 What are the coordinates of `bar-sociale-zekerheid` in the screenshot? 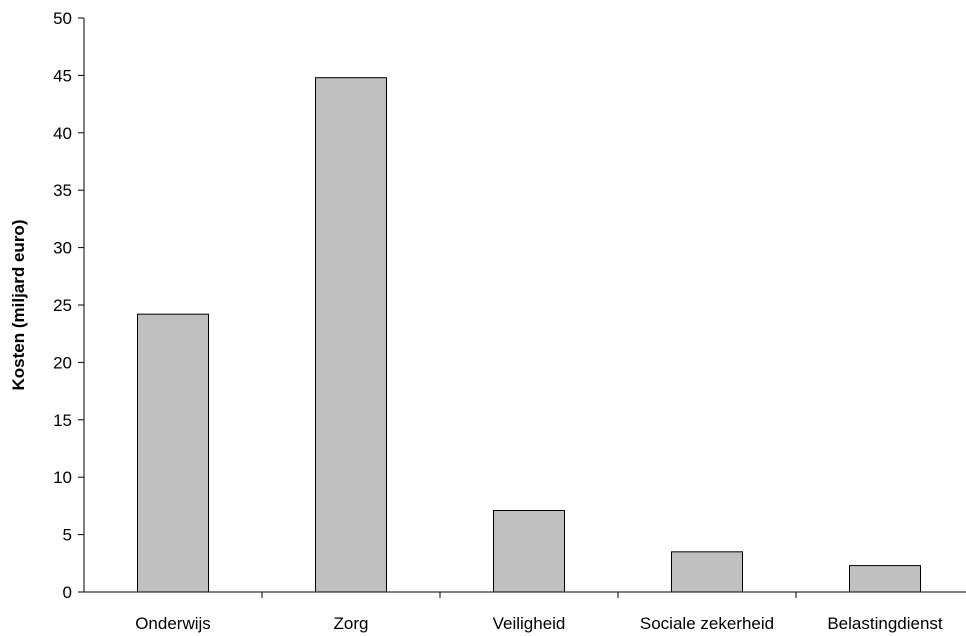 It's located at (707, 572).